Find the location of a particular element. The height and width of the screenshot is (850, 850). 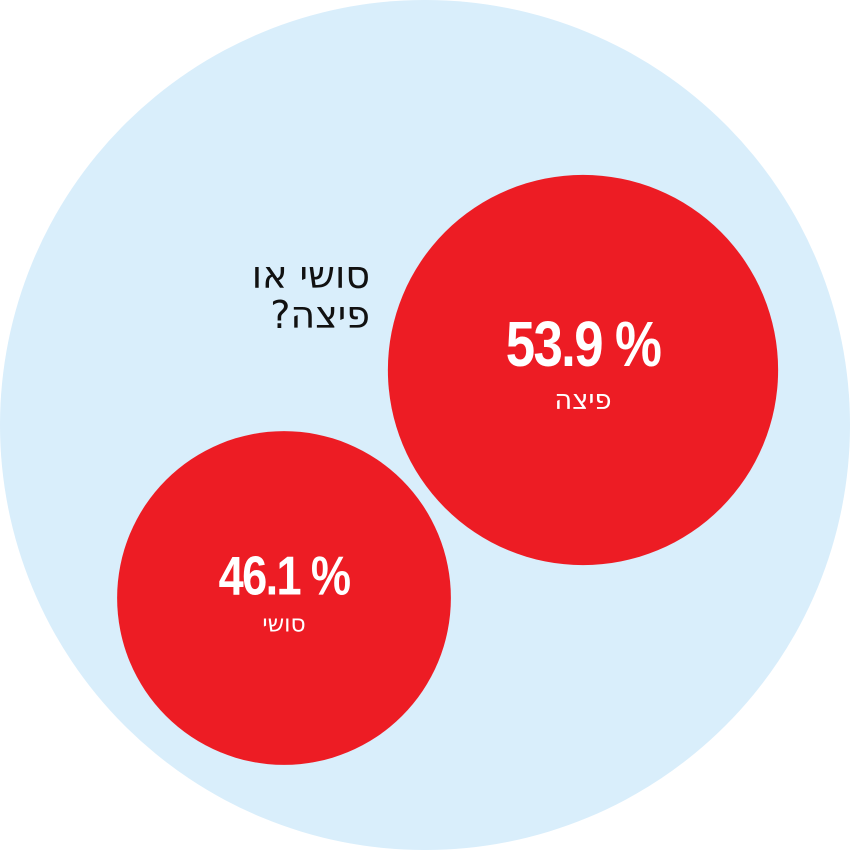

category-label: סושי is located at coordinates (283, 623).